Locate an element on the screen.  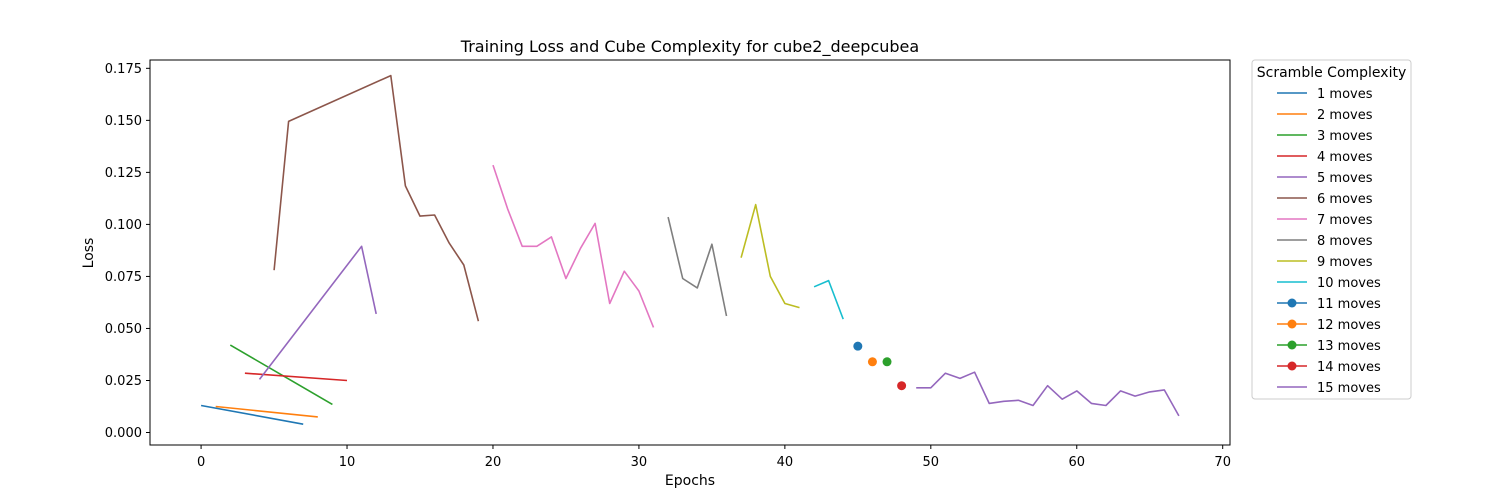
legend-label: 8 moves is located at coordinates (1345, 241).